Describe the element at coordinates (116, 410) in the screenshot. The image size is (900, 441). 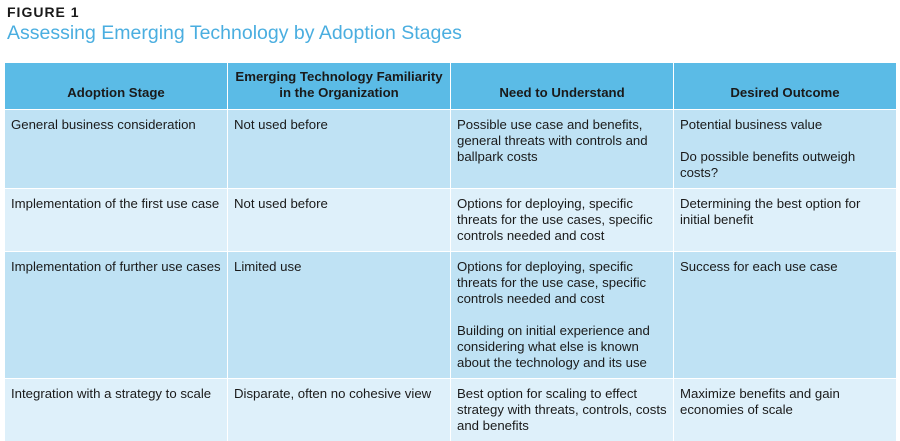
I see `cell-adoption-stage: Integration with a strategy to scale` at that location.